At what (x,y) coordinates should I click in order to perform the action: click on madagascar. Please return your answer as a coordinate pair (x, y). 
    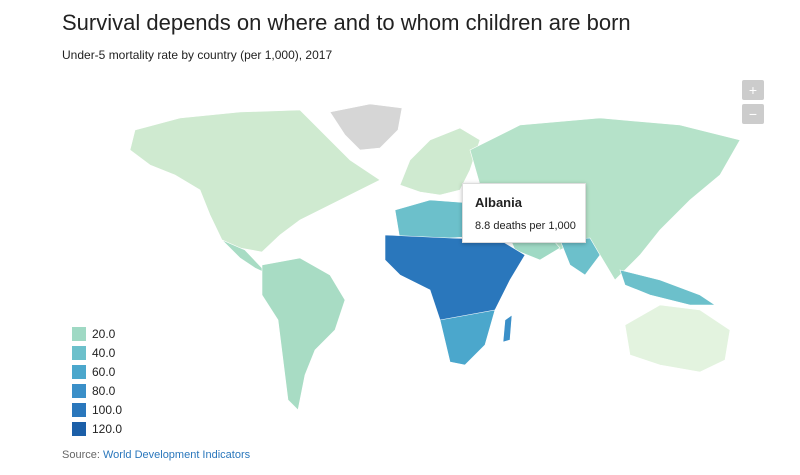
    Looking at the image, I should click on (507, 328).